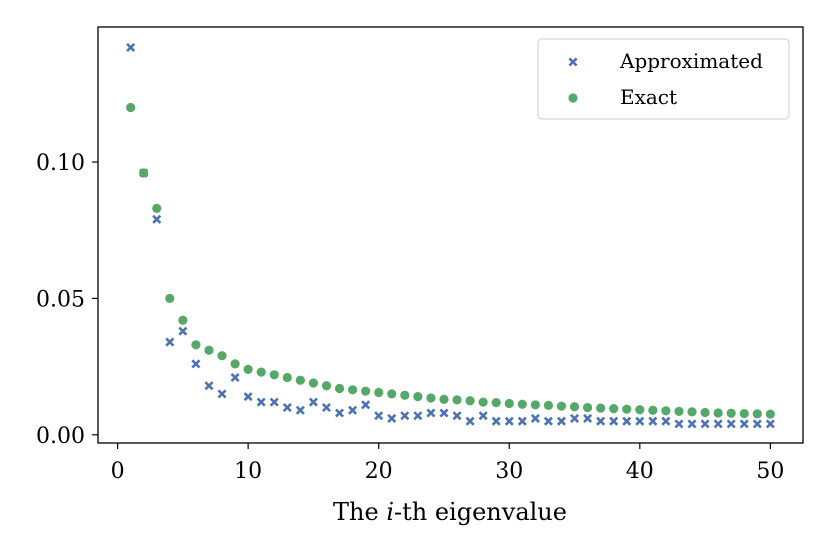 The width and height of the screenshot is (830, 554). I want to click on legend-marker-approximated, so click(573, 62).